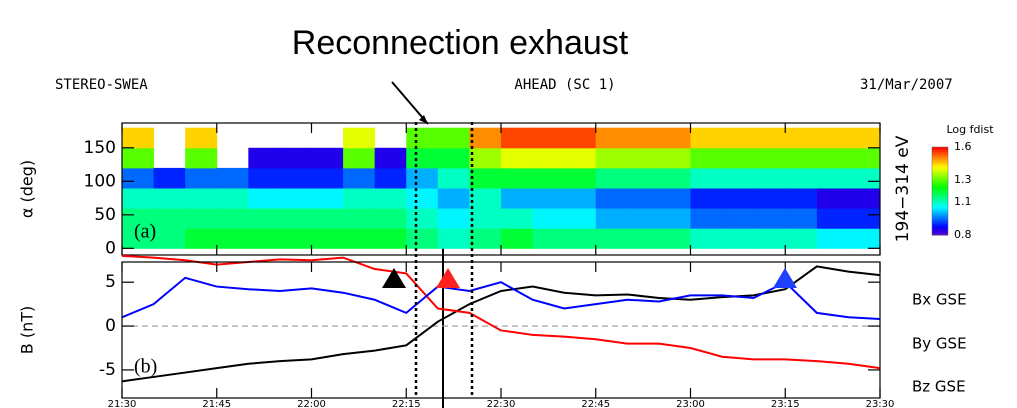 This screenshot has height=408, width=1017. I want to click on colorbar-tick-label: 1.3, so click(963, 179).